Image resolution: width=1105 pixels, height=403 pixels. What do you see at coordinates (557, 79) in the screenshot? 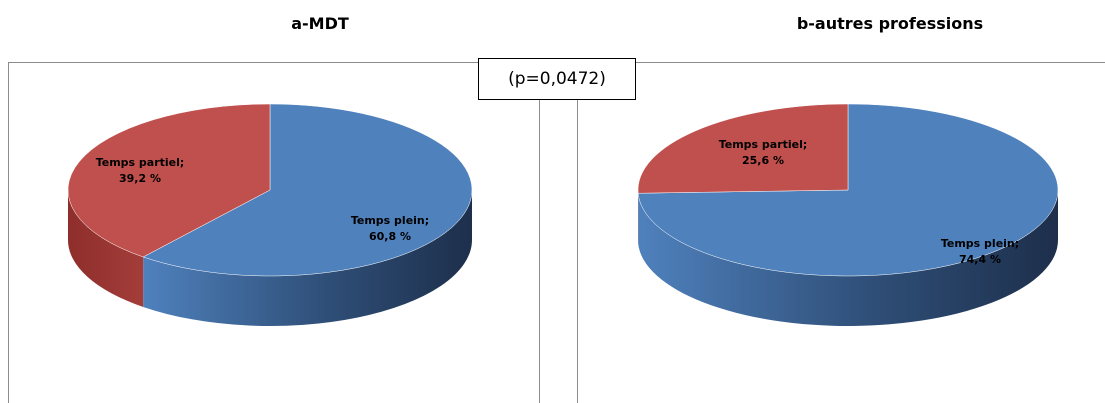
I see `p-value-box: (p=0,0472)` at bounding box center [557, 79].